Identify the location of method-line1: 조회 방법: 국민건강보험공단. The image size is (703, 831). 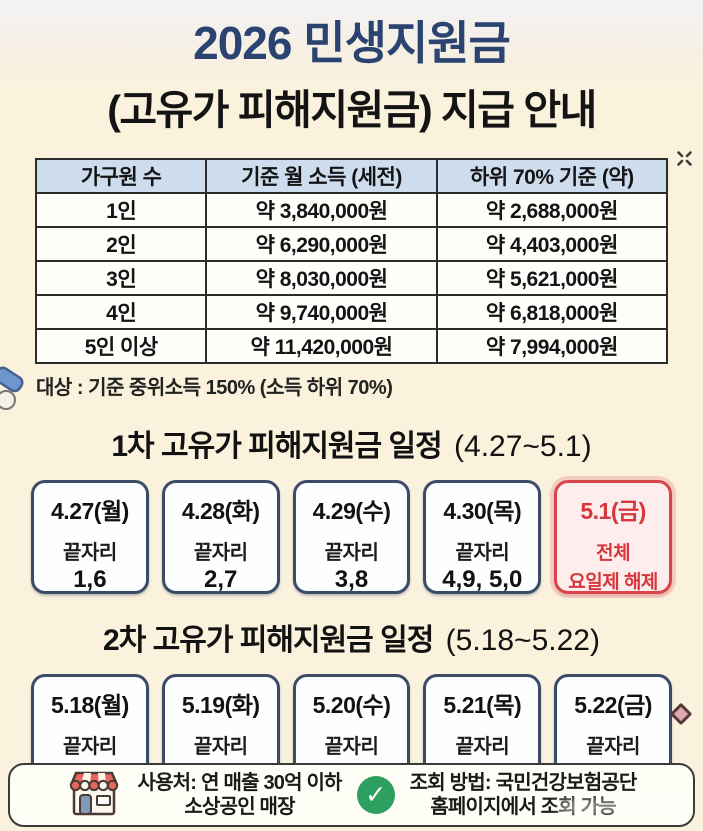
(523, 783).